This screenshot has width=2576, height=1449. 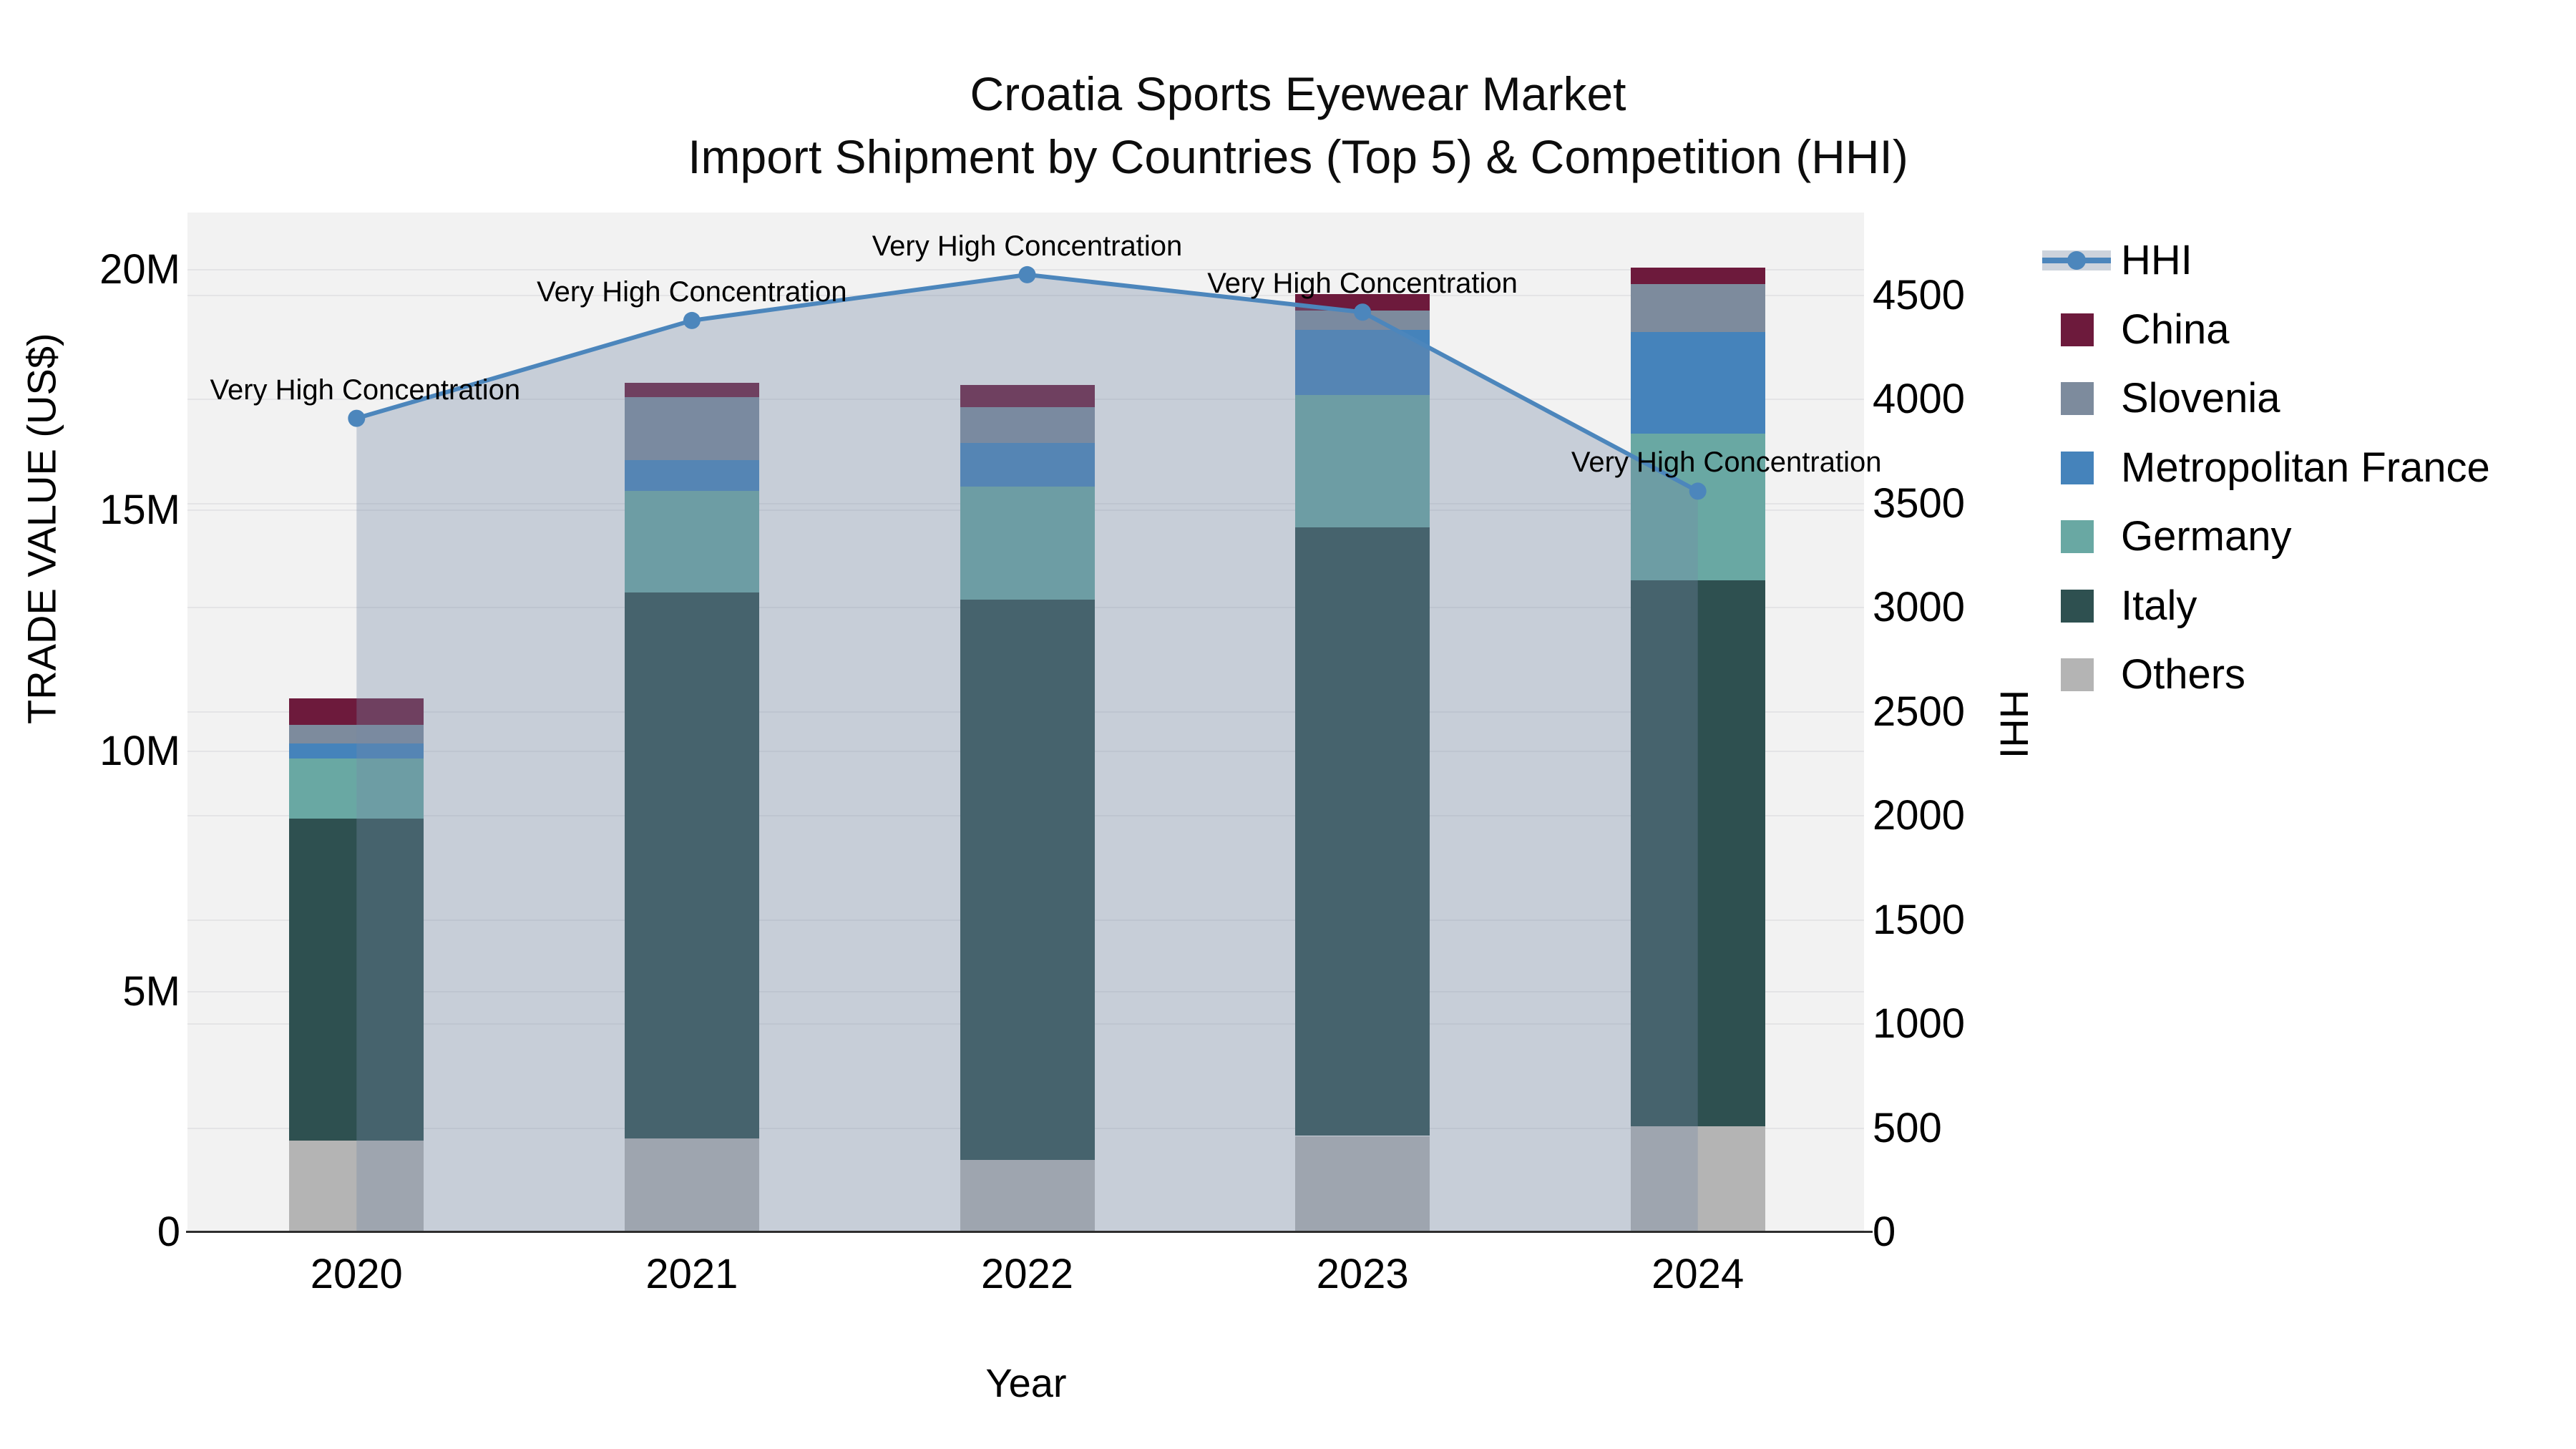 What do you see at coordinates (692, 291) in the screenshot?
I see `annotation-2021: Very High Concentration` at bounding box center [692, 291].